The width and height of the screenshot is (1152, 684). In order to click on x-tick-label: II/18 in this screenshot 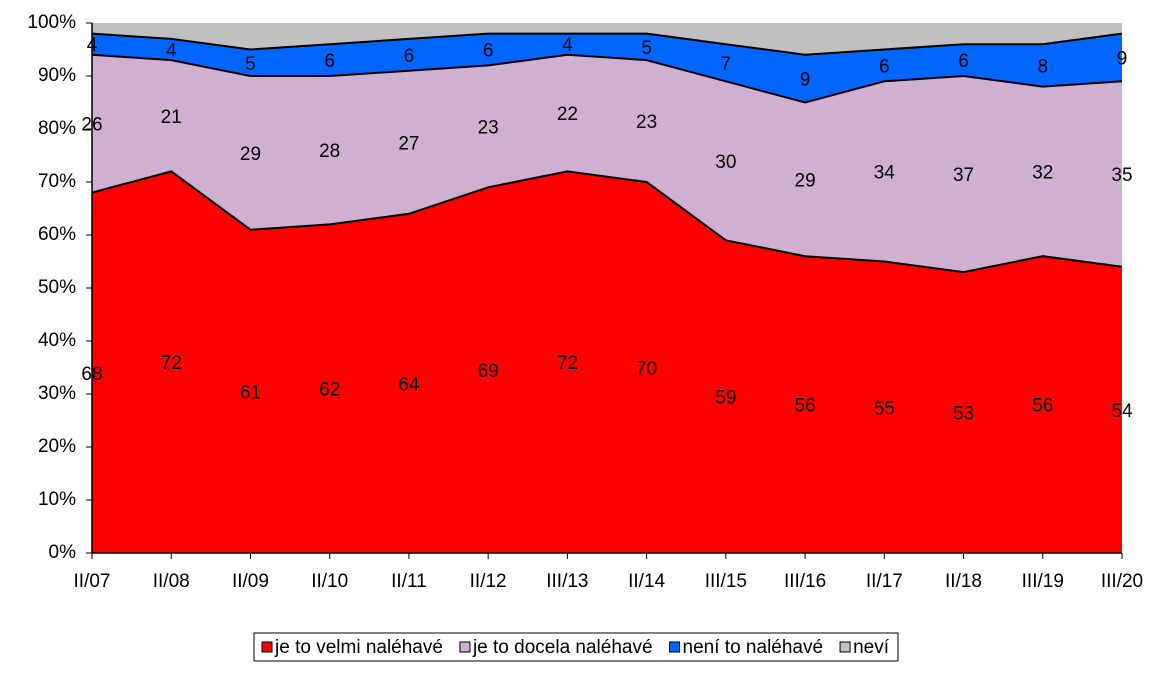, I will do `click(963, 581)`.